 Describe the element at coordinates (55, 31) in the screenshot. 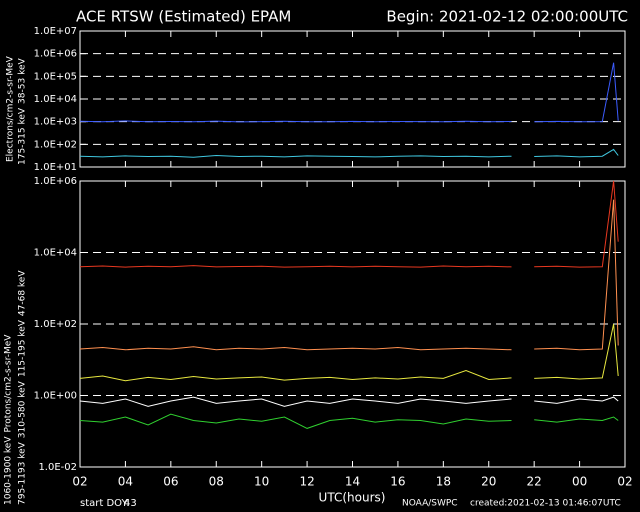

I see `y-tick-label: 1.0E+07` at that location.